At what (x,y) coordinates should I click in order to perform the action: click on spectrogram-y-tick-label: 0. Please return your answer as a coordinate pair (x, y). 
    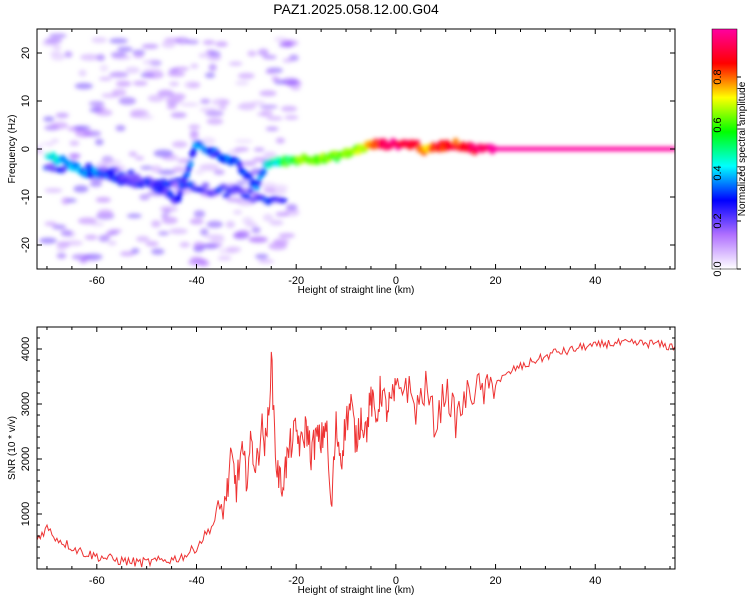
    Looking at the image, I should click on (26, 149).